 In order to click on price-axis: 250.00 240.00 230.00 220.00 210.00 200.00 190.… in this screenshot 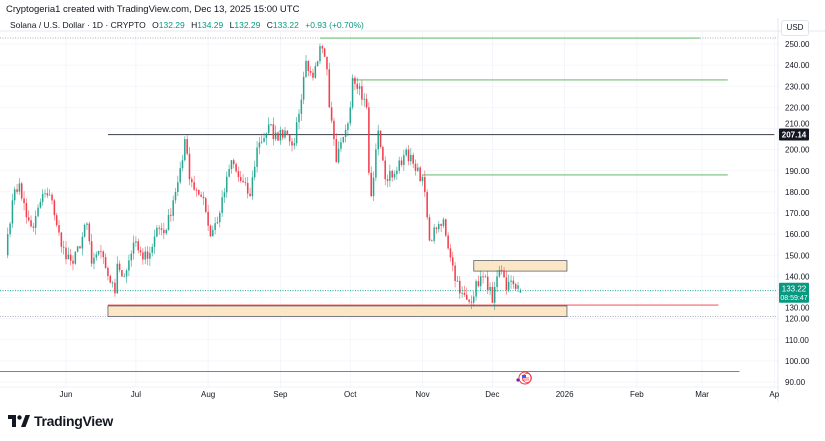, I will do `click(797, 213)`.